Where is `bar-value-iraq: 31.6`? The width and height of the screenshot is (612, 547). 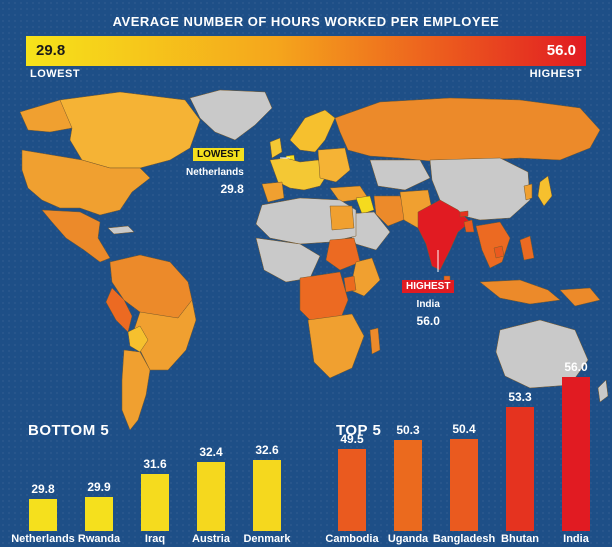
bar-value-iraq: 31.6 is located at coordinates (155, 463).